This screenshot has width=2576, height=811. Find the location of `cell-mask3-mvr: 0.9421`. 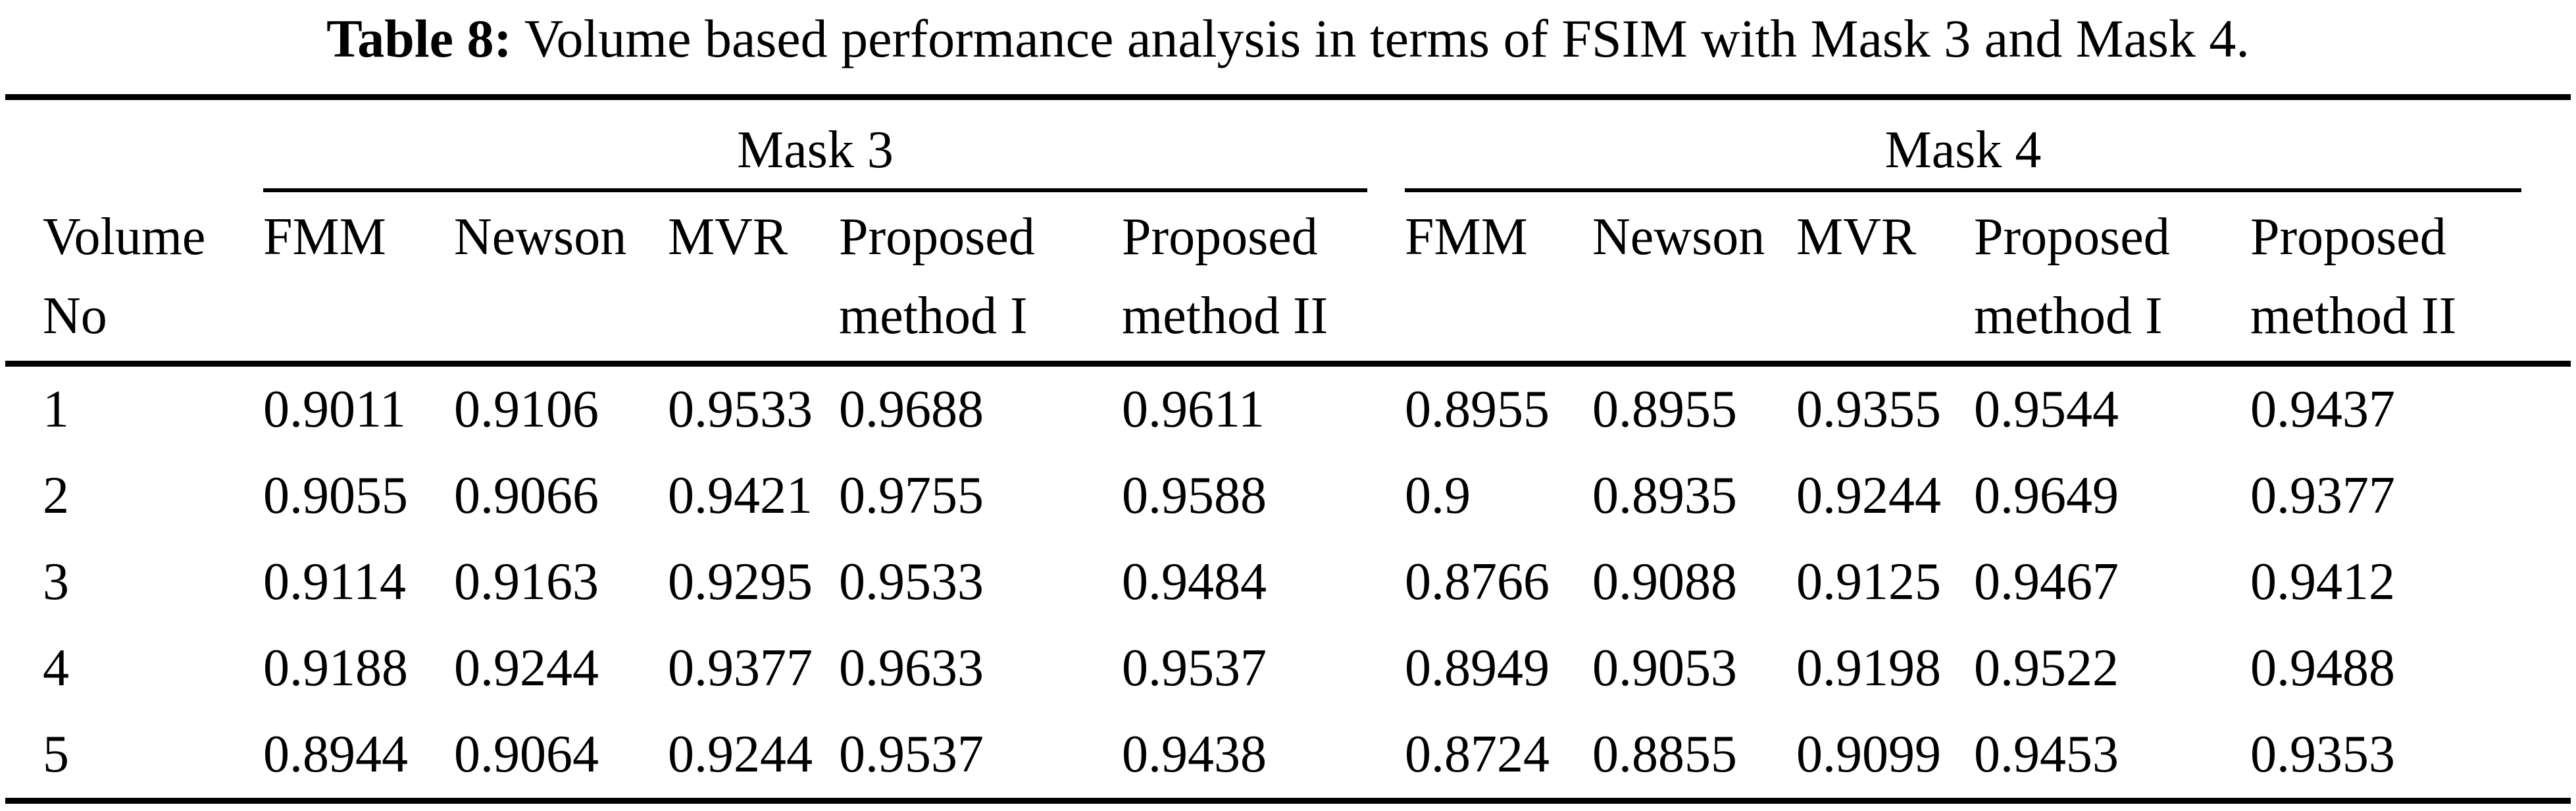

cell-mask3-mvr: 0.9421 is located at coordinates (740, 495).